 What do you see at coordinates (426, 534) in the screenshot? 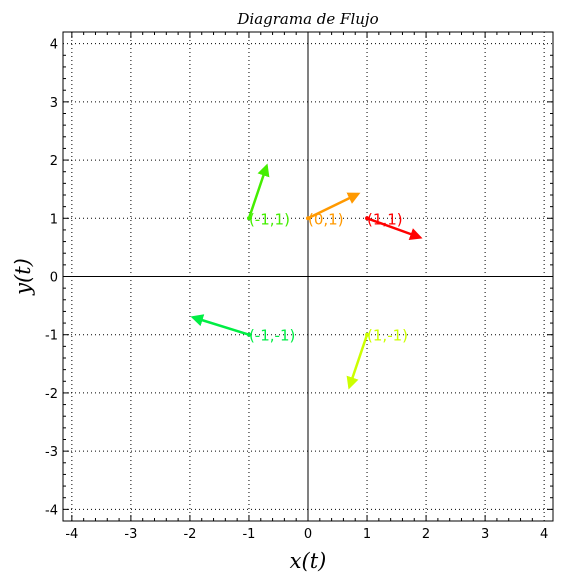
I see `x-tick-label: 2` at bounding box center [426, 534].